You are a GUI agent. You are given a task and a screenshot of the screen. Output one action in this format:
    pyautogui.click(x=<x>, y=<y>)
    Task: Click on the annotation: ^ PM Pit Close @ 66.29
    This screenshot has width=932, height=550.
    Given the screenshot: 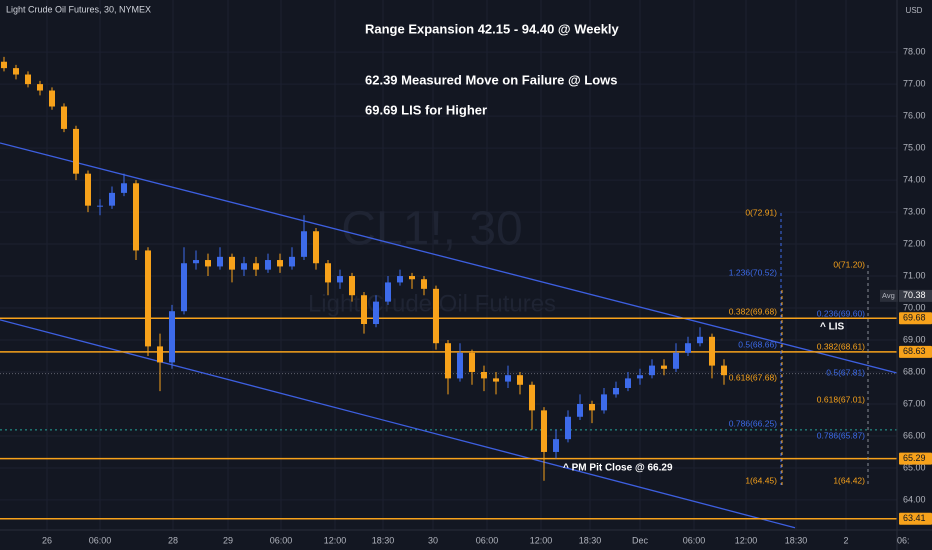 What is the action you would take?
    pyautogui.click(x=618, y=468)
    